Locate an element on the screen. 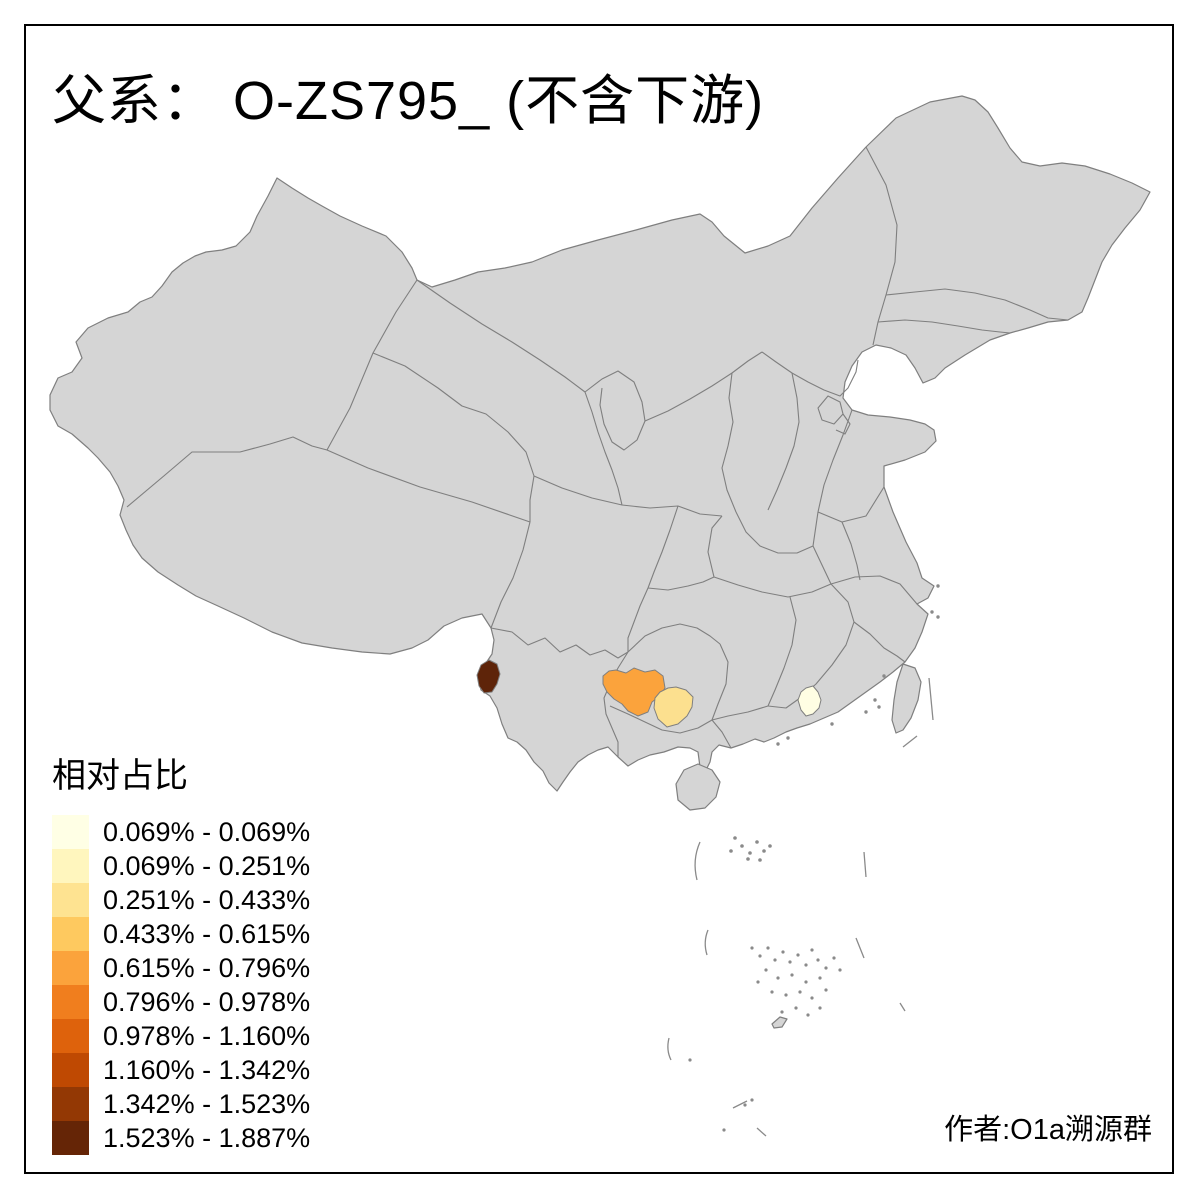 The image size is (1200, 1200). legend-label: 0.433% - 0.615% is located at coordinates (207, 933).